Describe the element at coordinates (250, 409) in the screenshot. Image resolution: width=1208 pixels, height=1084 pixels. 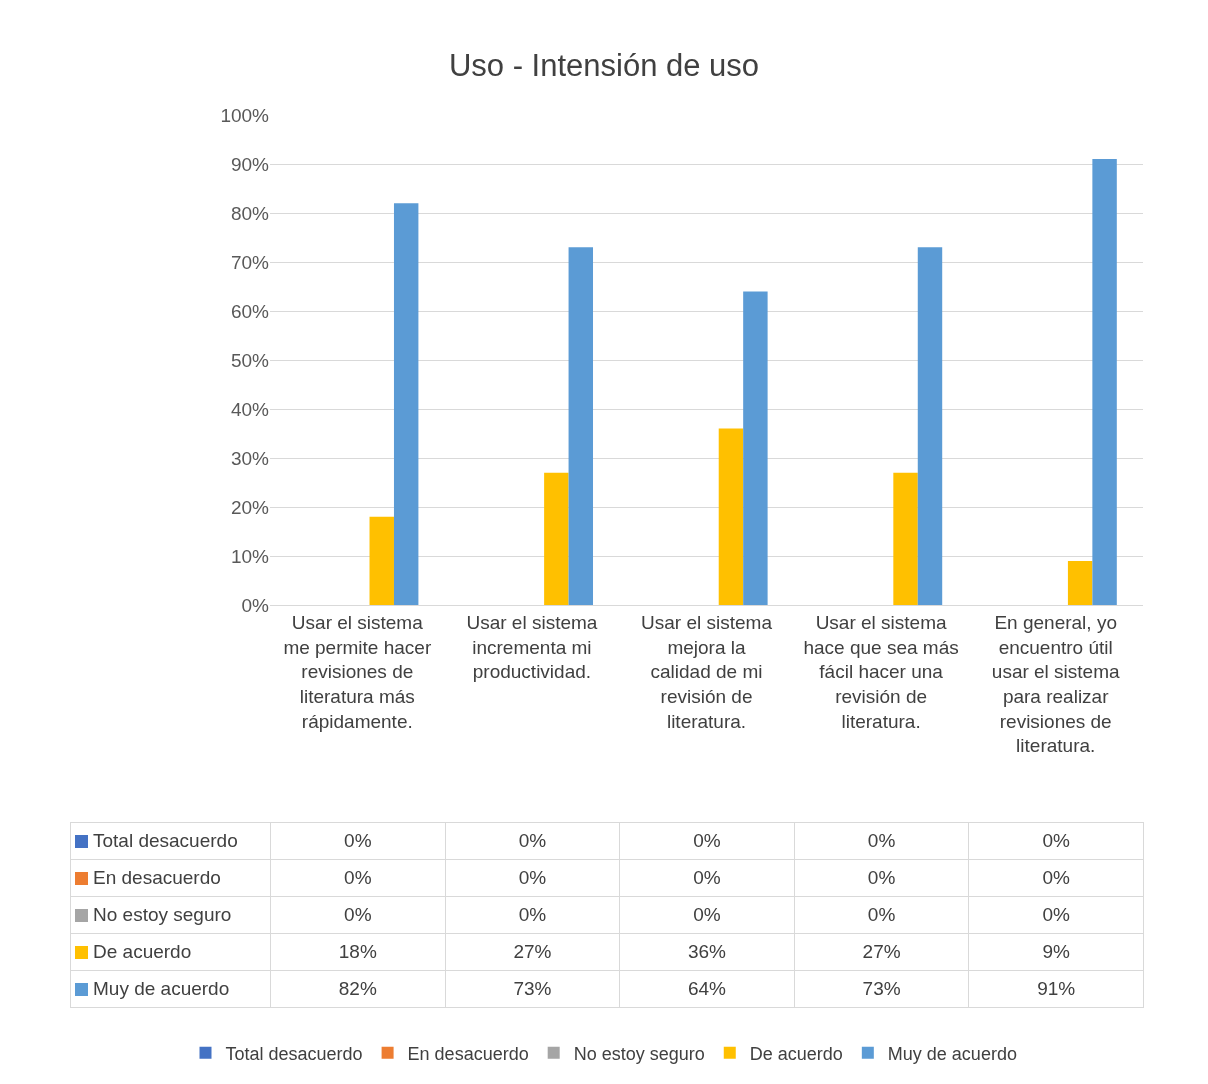
I see `y-tick-label: 40%` at that location.